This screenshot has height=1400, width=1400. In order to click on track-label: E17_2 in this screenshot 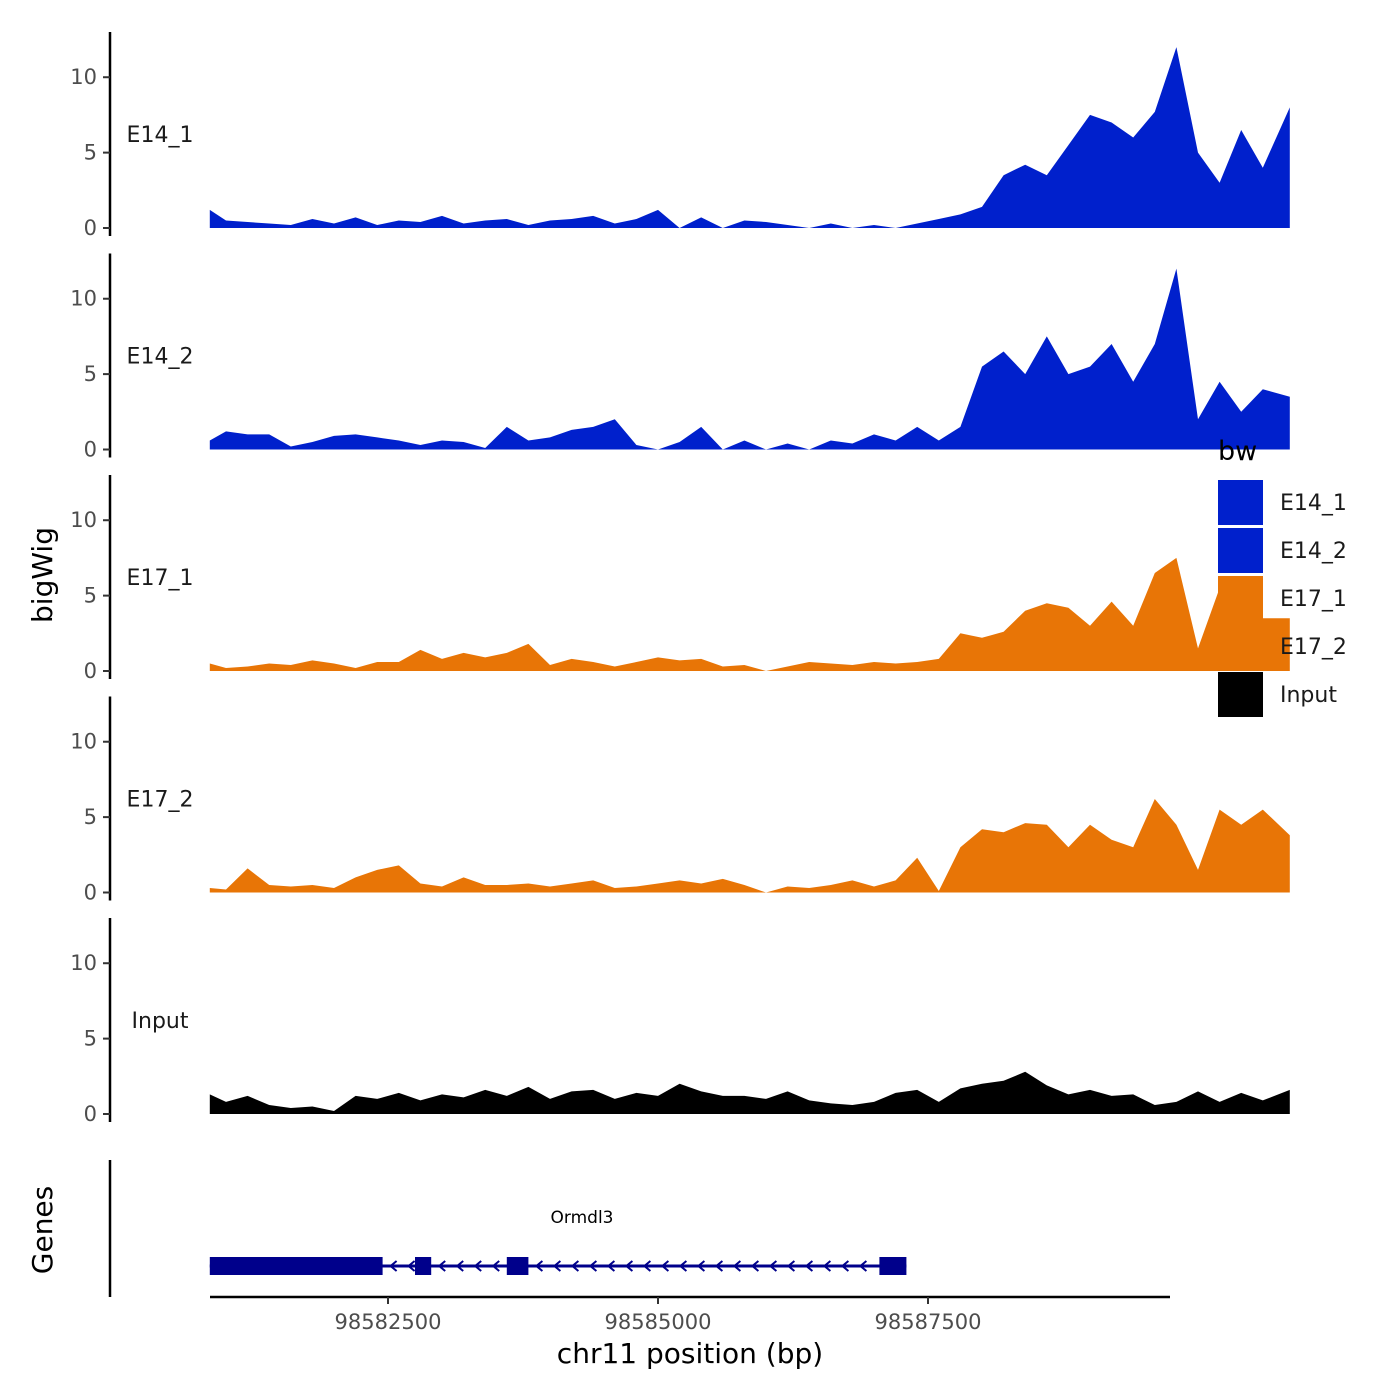, I will do `click(160, 800)`.